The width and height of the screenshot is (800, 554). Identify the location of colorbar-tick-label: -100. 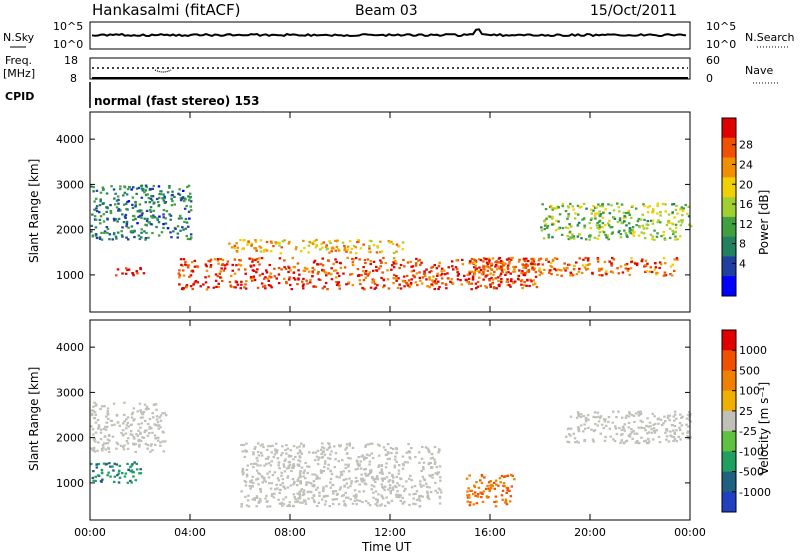
(751, 451).